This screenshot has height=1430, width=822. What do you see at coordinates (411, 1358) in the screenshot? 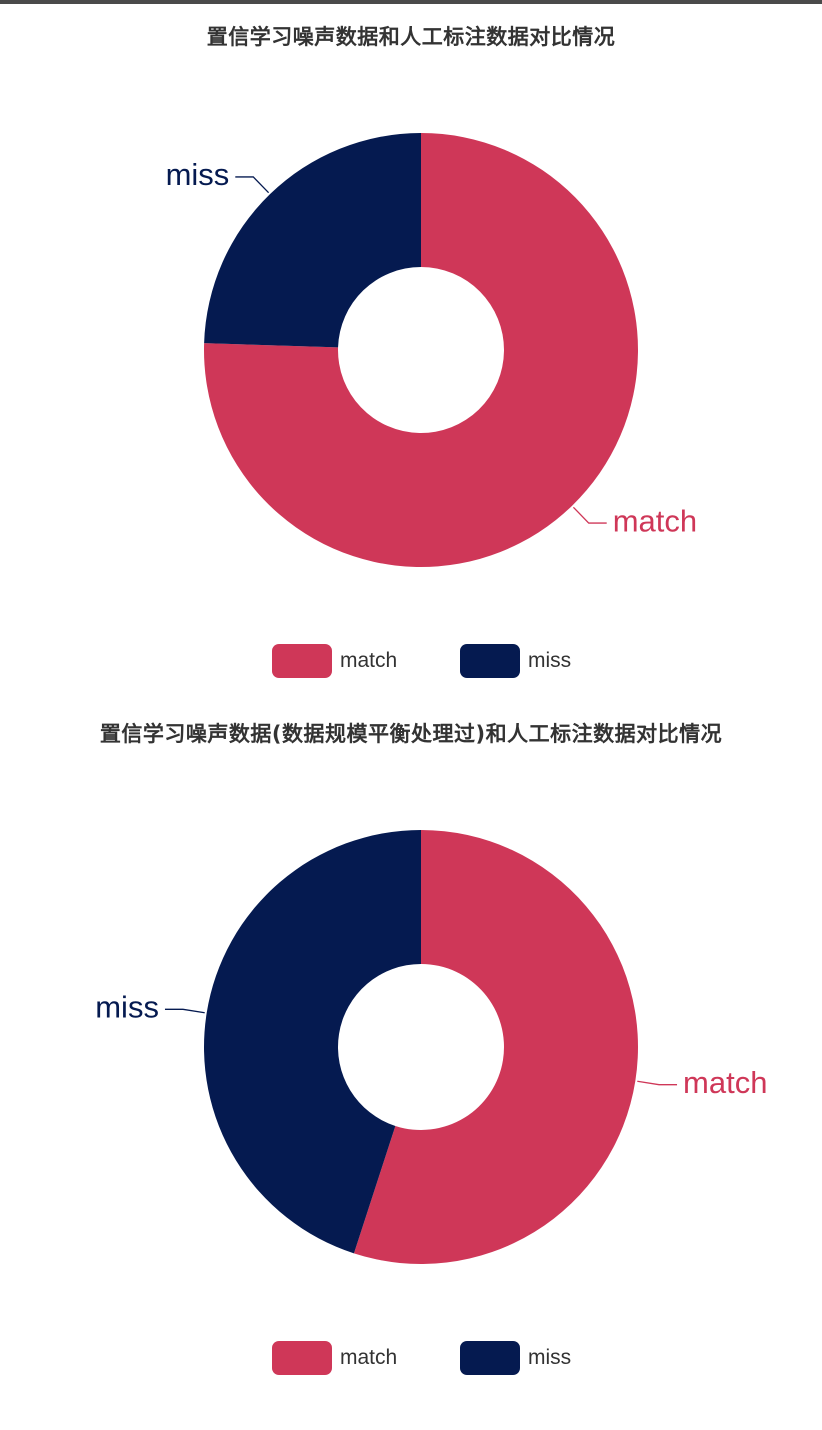
I see `chart-2-legend: match miss` at bounding box center [411, 1358].